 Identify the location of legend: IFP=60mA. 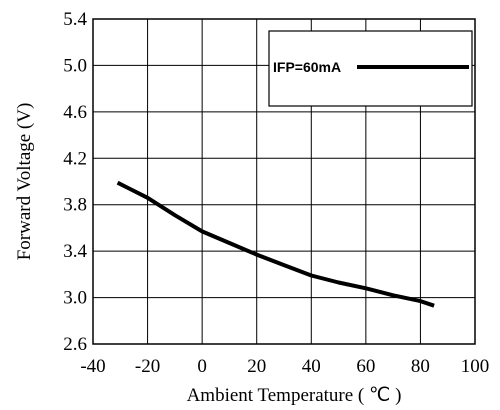
(370, 68).